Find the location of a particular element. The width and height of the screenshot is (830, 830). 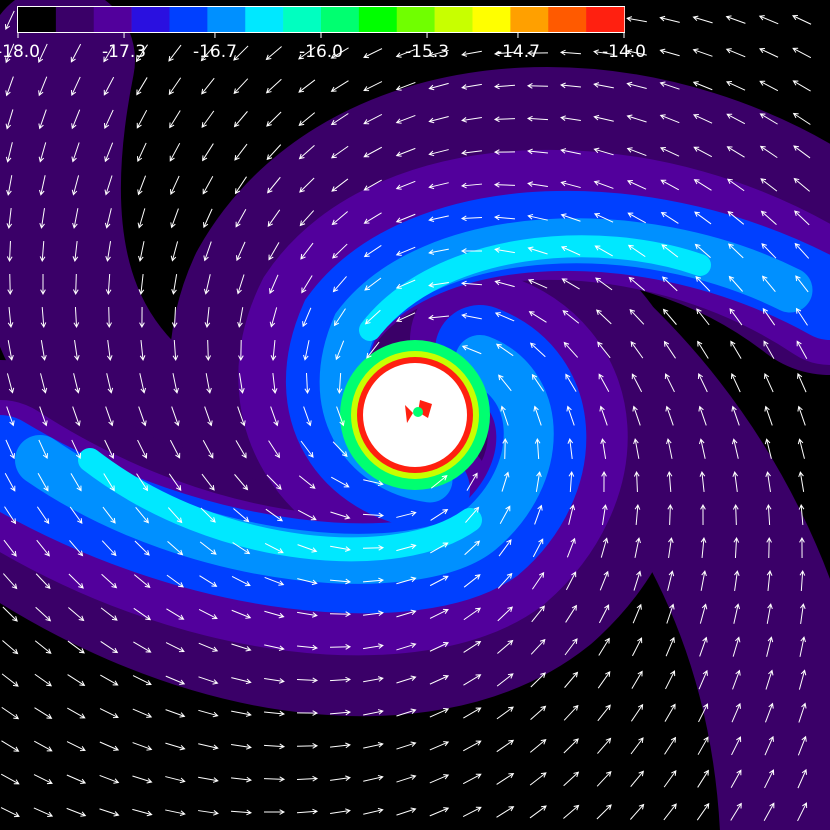

colorbar-tick-label: -14.0 is located at coordinates (624, 52).